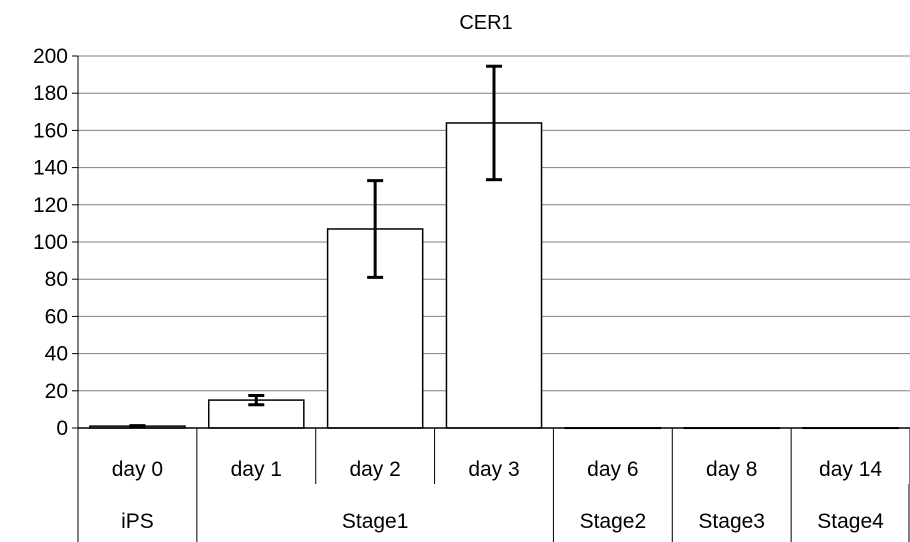 This screenshot has height=542, width=910. What do you see at coordinates (137, 469) in the screenshot?
I see `category-label: day 0` at bounding box center [137, 469].